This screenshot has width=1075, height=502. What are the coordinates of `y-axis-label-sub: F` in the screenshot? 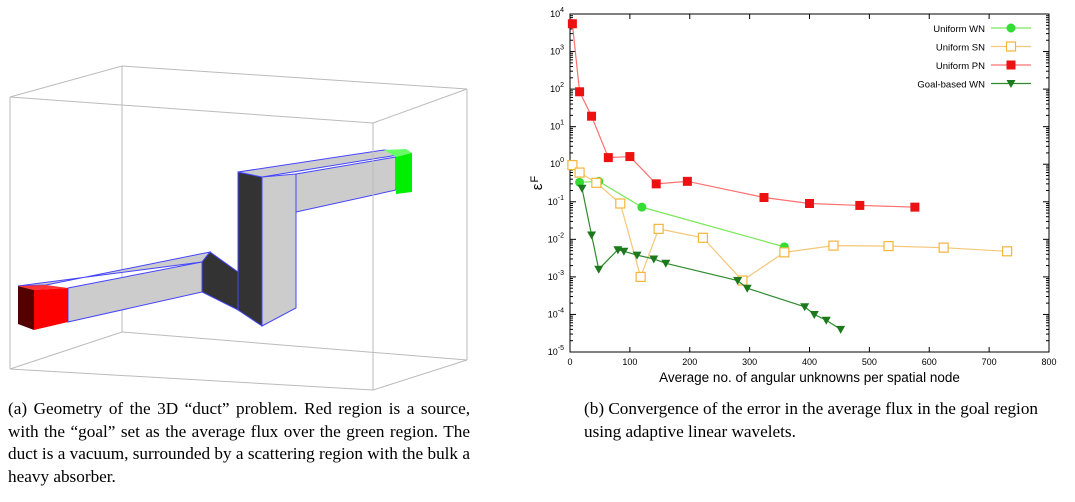 It's located at (535, 179).